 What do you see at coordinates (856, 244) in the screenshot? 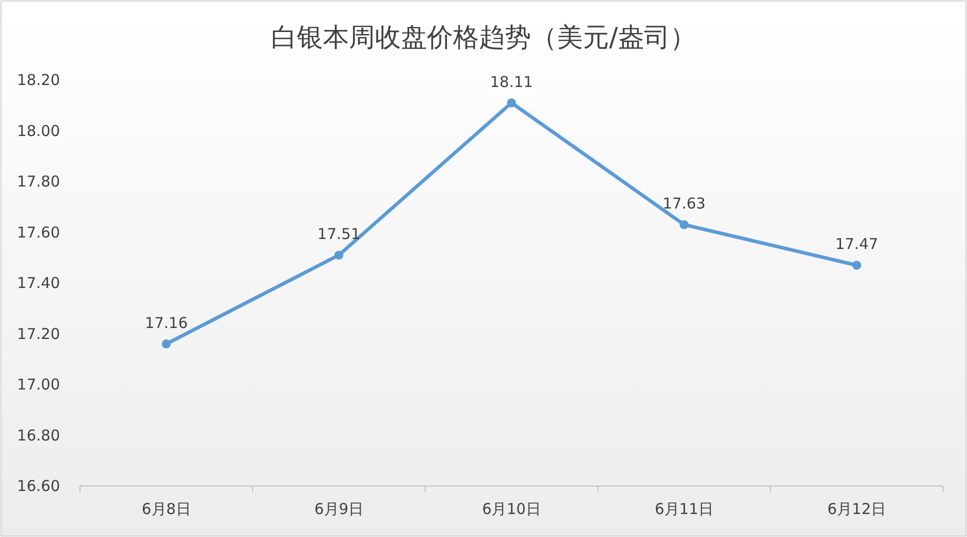
I see `data-label: 17.47` at bounding box center [856, 244].